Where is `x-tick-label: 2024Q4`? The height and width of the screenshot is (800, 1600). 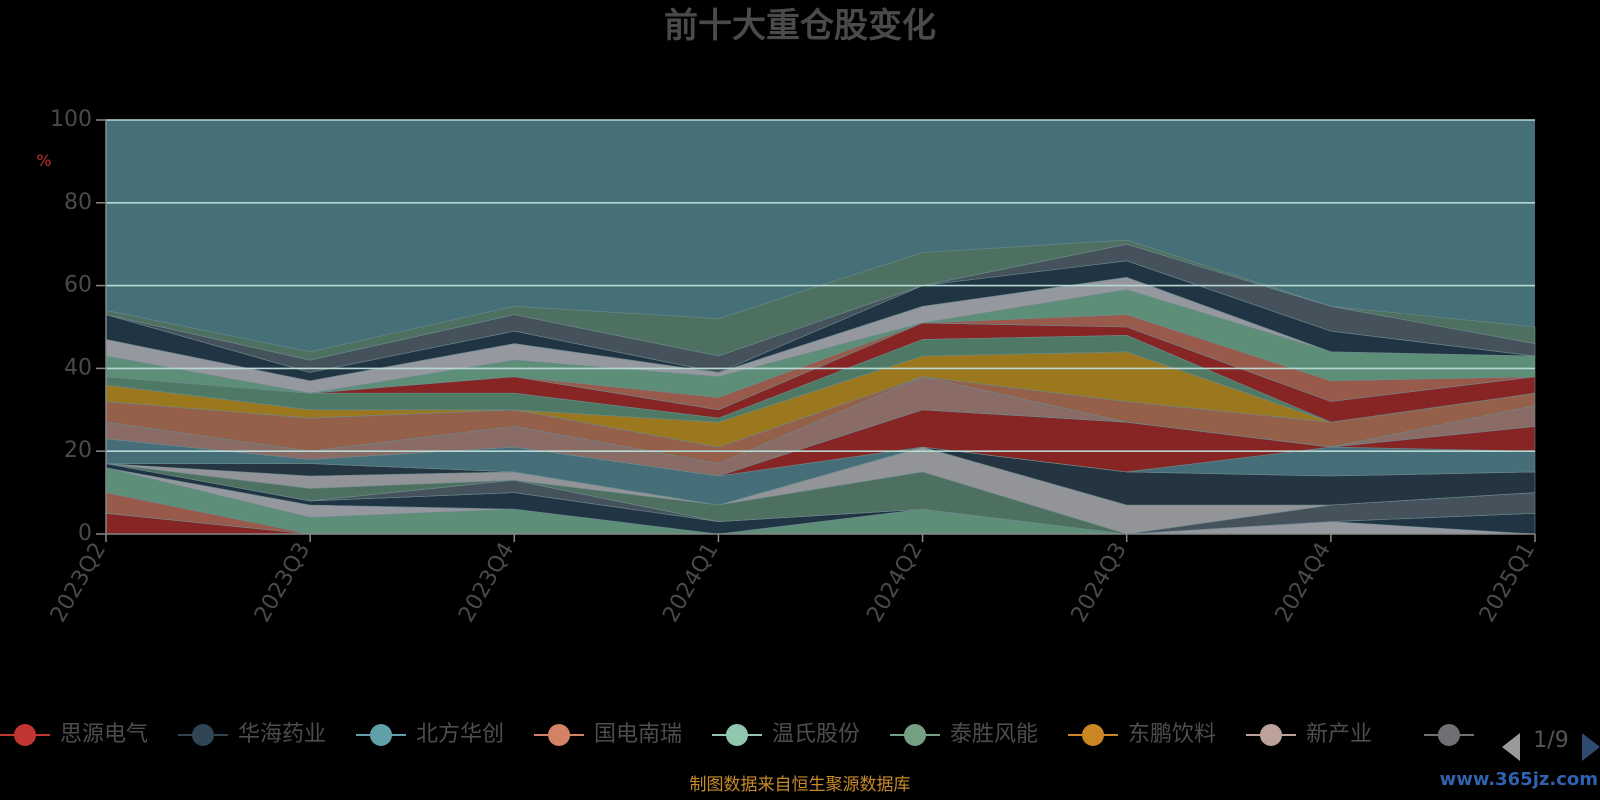 x-tick-label: 2024Q4 is located at coordinates (1303, 583).